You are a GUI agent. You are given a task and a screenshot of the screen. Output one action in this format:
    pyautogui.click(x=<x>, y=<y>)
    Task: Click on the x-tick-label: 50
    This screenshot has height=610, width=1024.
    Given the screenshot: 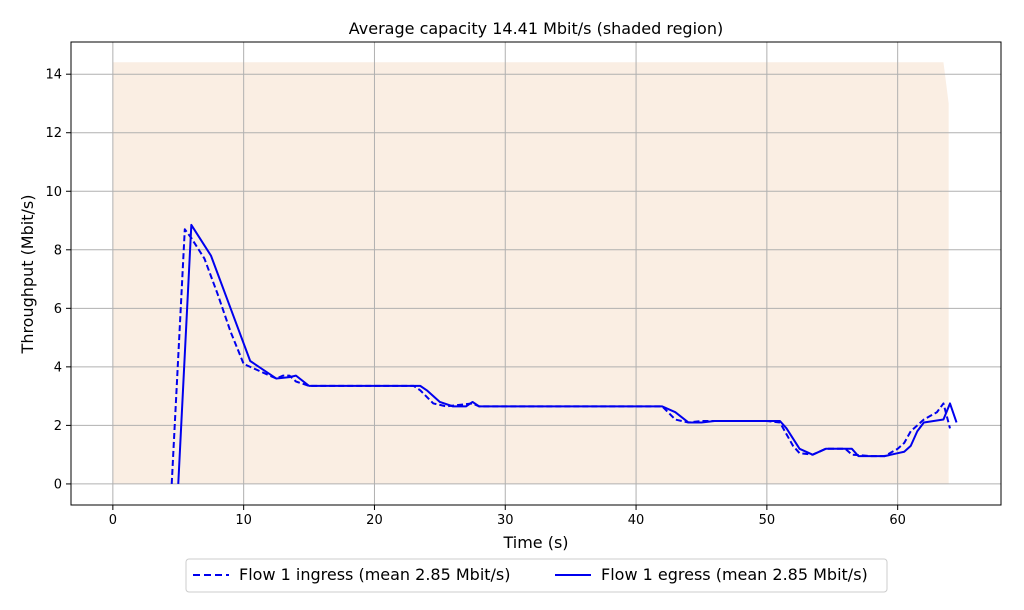 What is the action you would take?
    pyautogui.click(x=767, y=520)
    